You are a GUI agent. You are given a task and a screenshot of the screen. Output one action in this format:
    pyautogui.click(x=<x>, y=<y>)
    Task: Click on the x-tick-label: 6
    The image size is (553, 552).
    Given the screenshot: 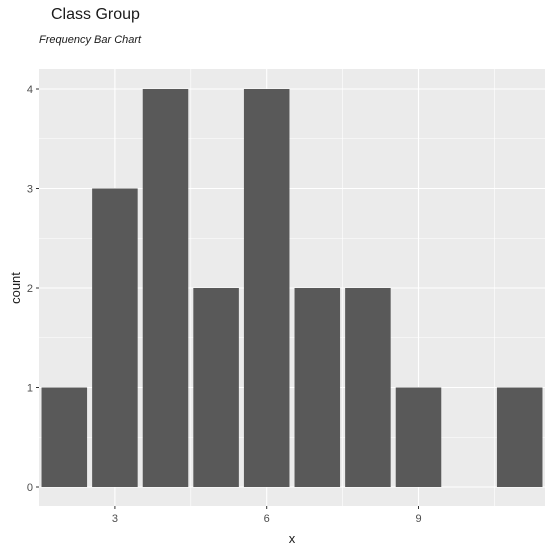 What is the action you would take?
    pyautogui.click(x=267, y=519)
    